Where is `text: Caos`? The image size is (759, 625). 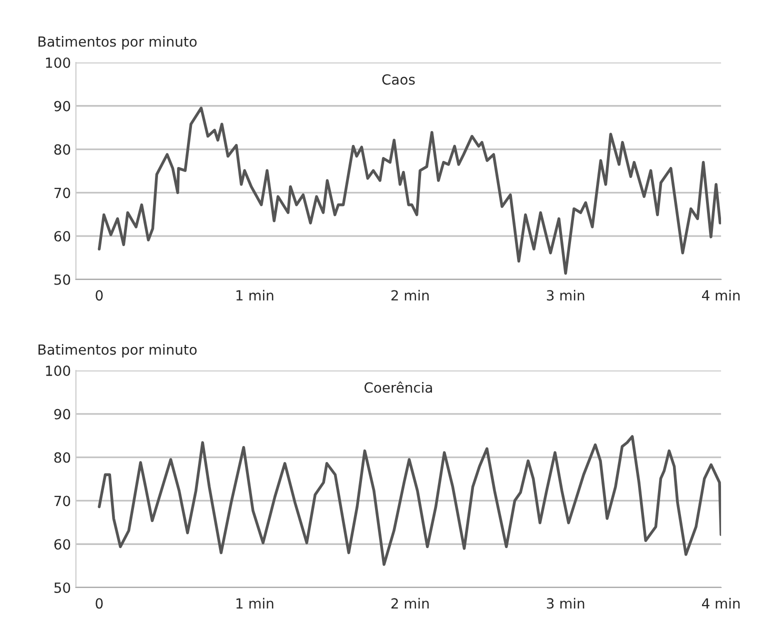 text: Caos is located at coordinates (398, 79).